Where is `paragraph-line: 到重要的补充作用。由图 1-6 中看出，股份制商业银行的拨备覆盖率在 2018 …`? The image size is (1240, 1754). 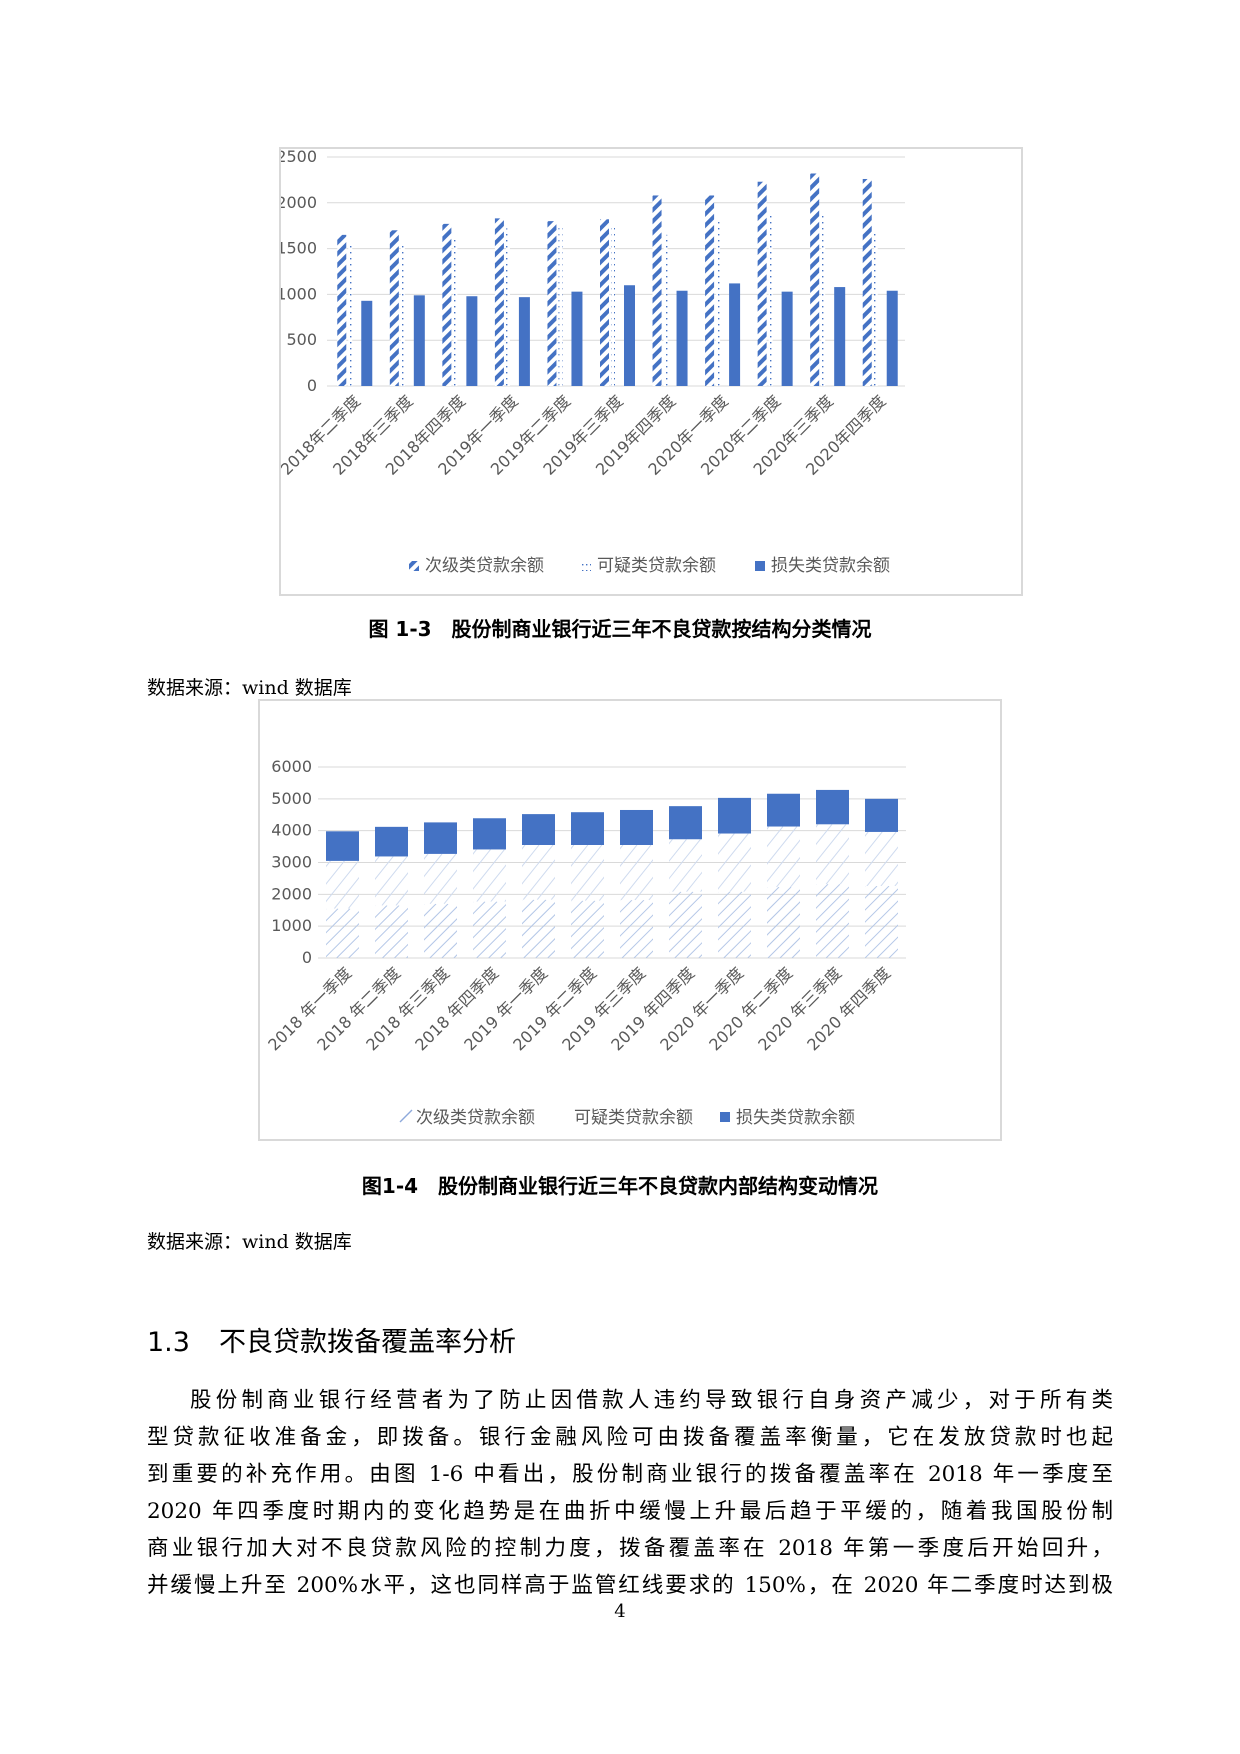 paragraph-line: 到重要的补充作用。由图 1-6 中看出，股份制商业银行的拨备覆盖率在 2018 … is located at coordinates (630, 1474).